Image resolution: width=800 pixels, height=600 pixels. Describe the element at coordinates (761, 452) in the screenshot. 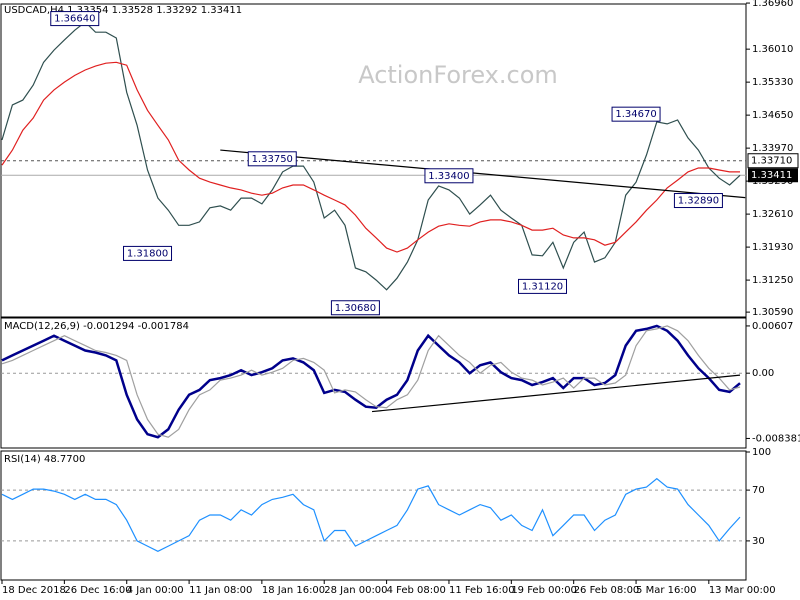

I see `y-tick-label: 100` at that location.